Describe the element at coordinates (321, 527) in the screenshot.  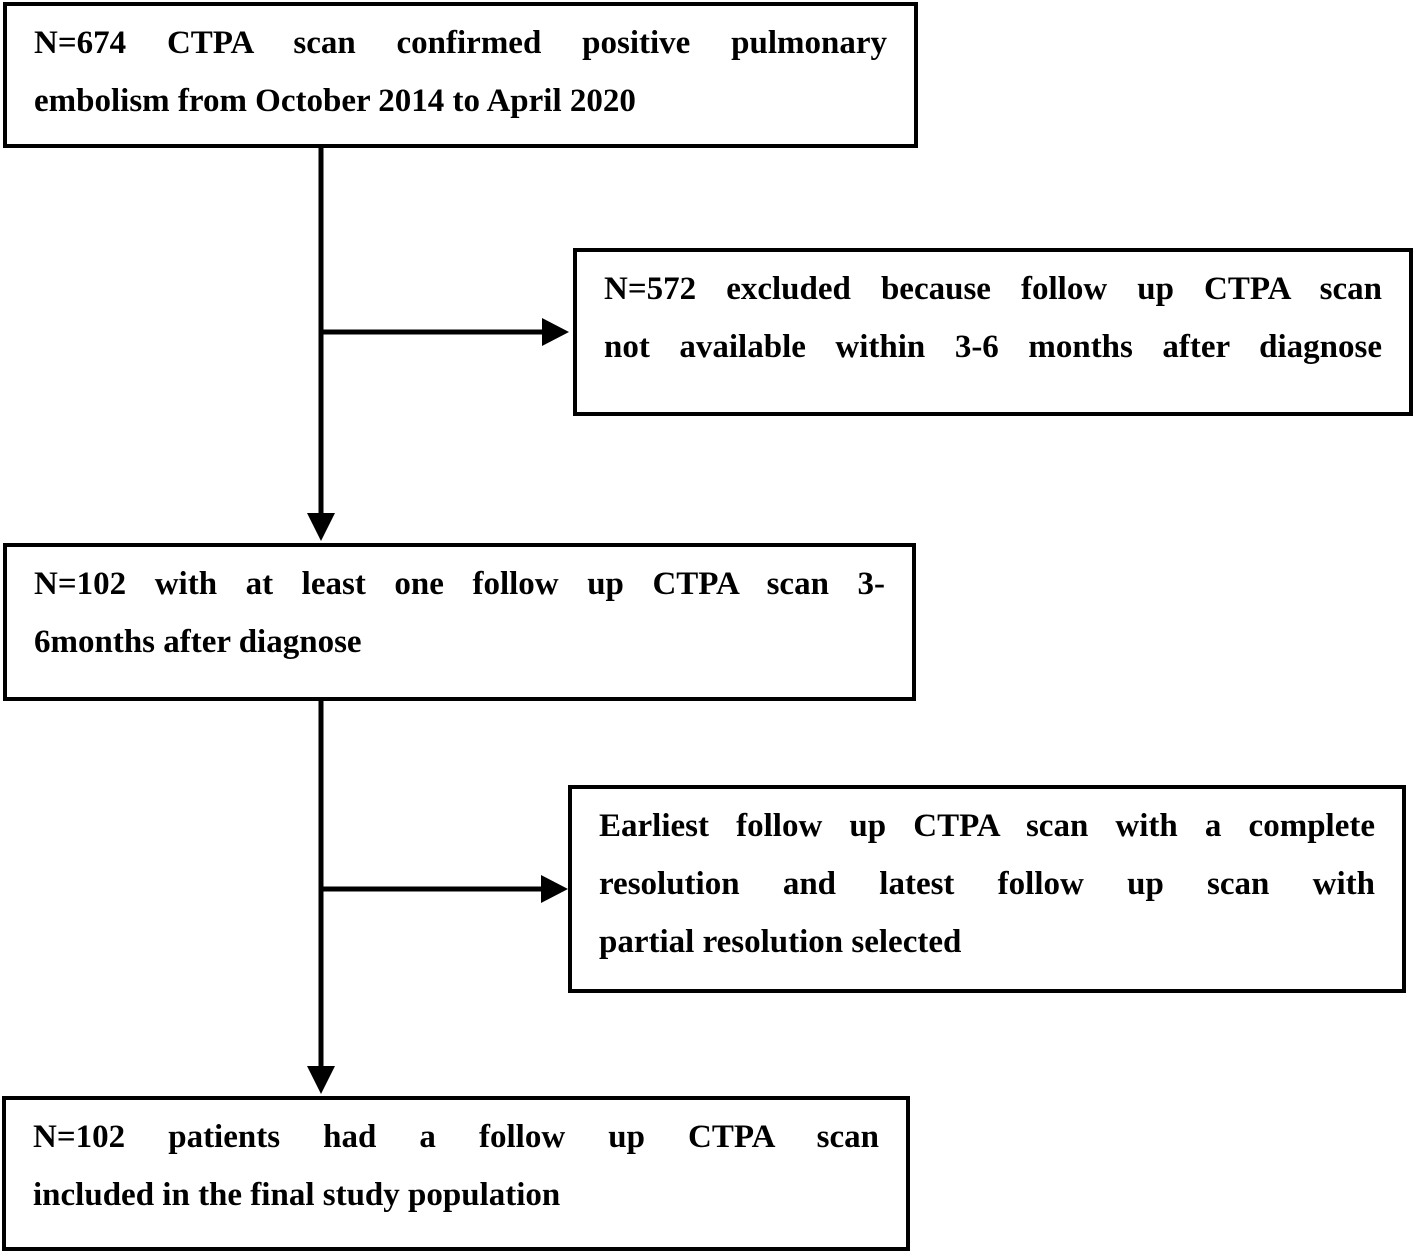
I see `arrowhead-down-1-icon` at that location.